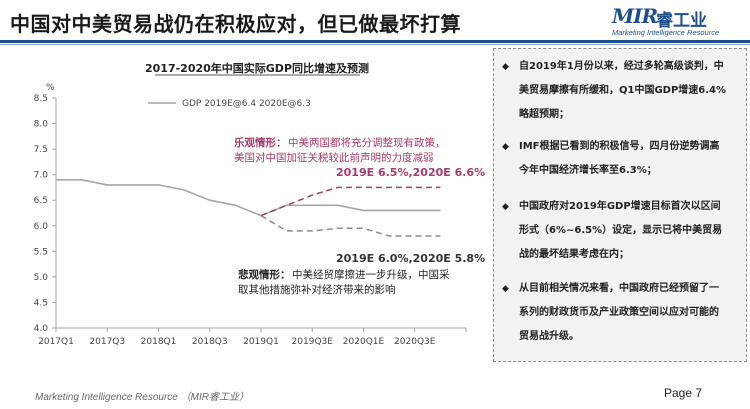 The height and width of the screenshot is (409, 750). I want to click on y-tick-label: 4.0, so click(41, 329).